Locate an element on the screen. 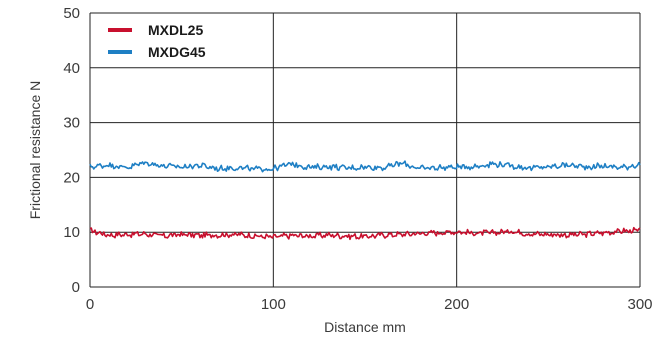 This screenshot has width=659, height=340. x-tick-label: 100 is located at coordinates (273, 304).